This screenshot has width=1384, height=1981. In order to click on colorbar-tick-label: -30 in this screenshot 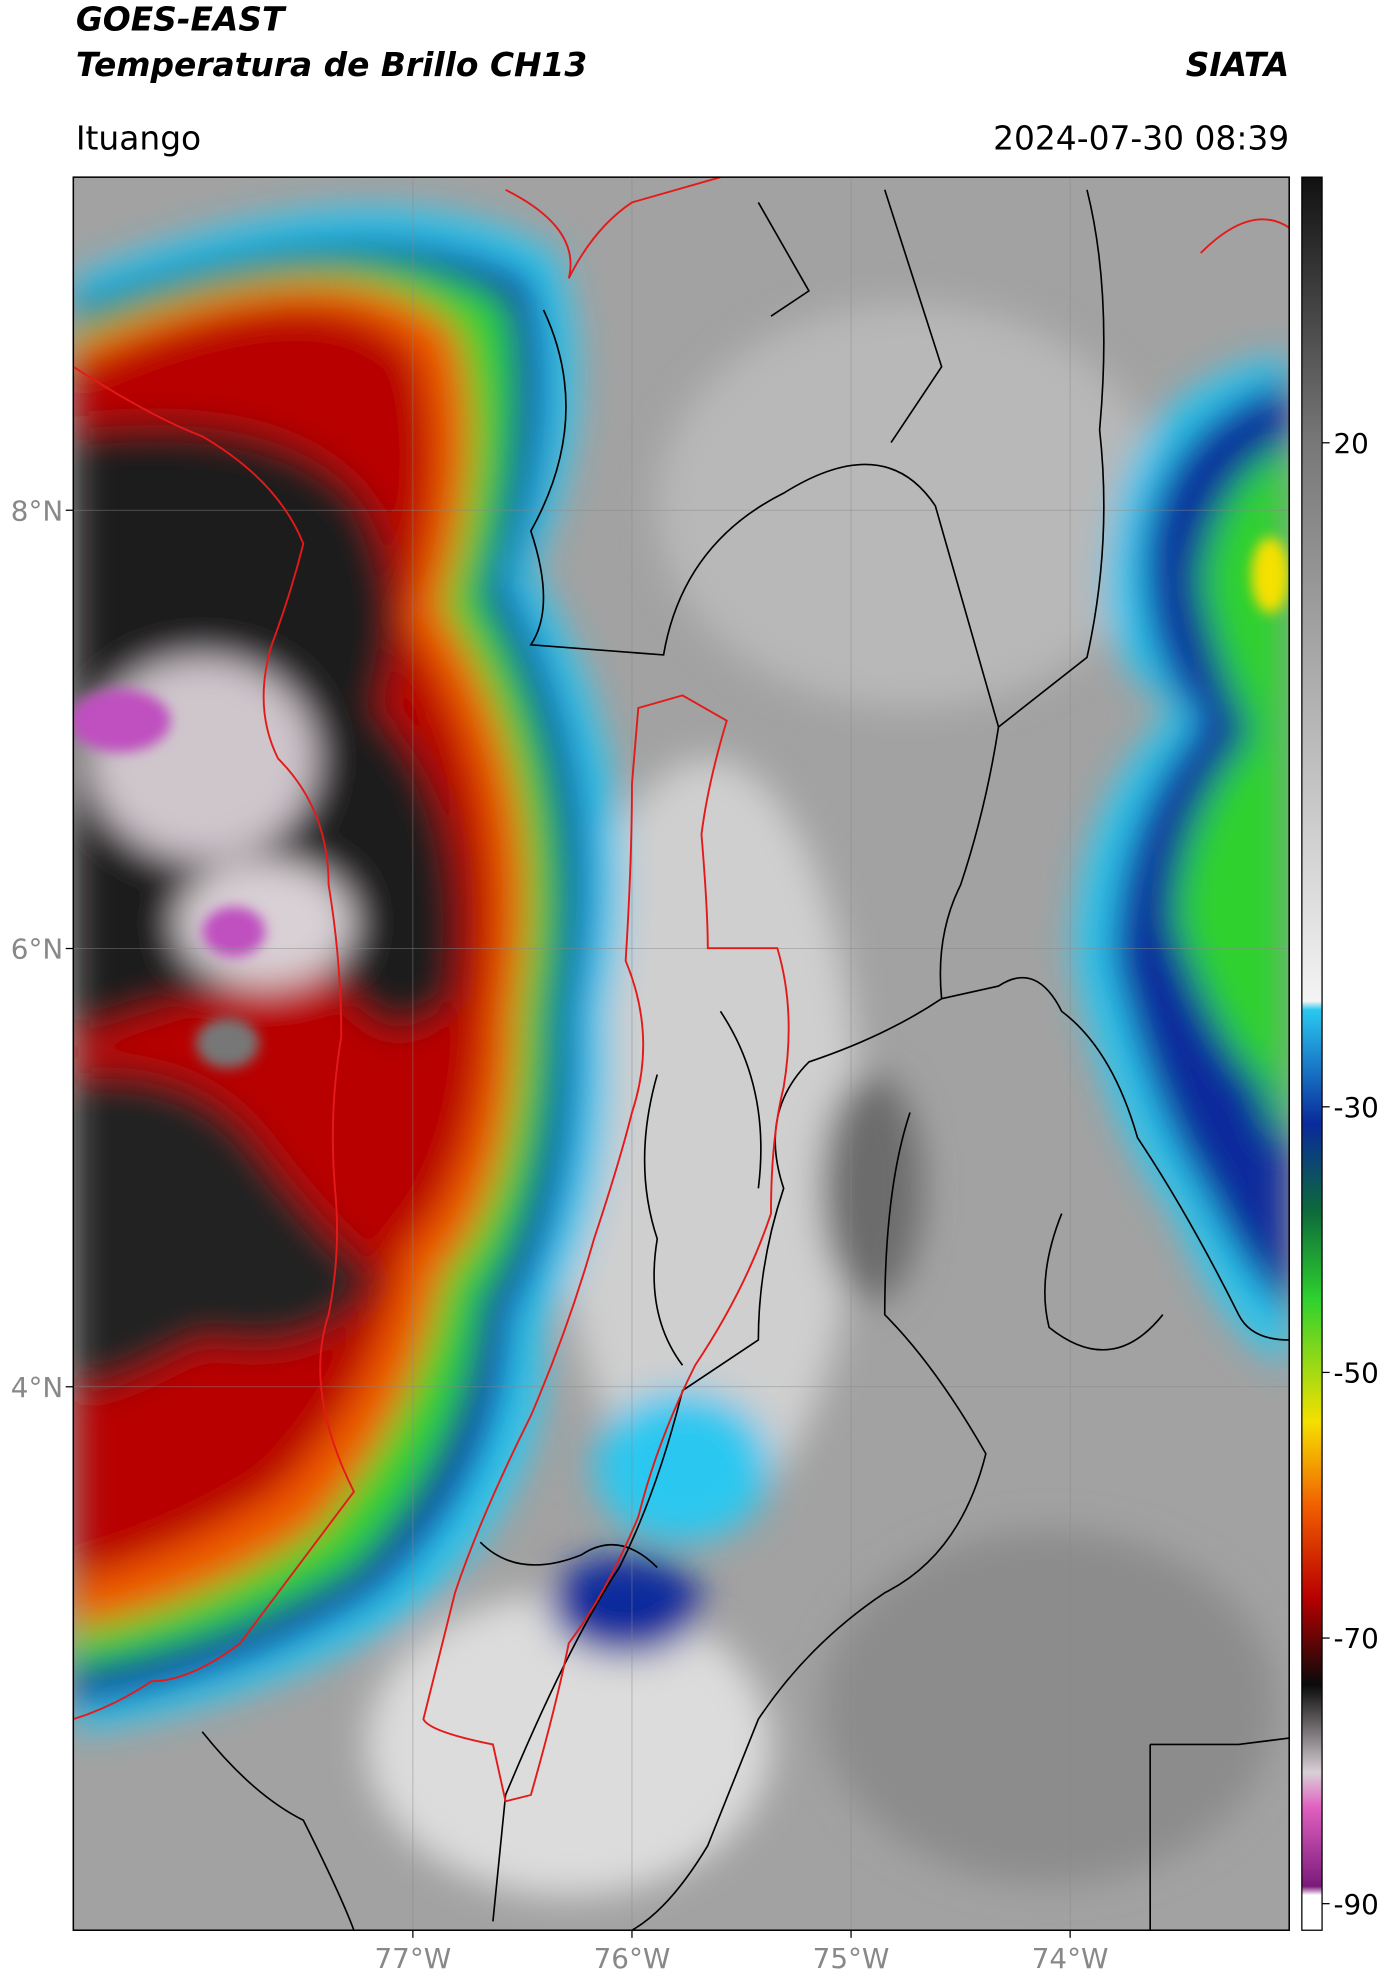, I will do `click(1355, 1107)`.